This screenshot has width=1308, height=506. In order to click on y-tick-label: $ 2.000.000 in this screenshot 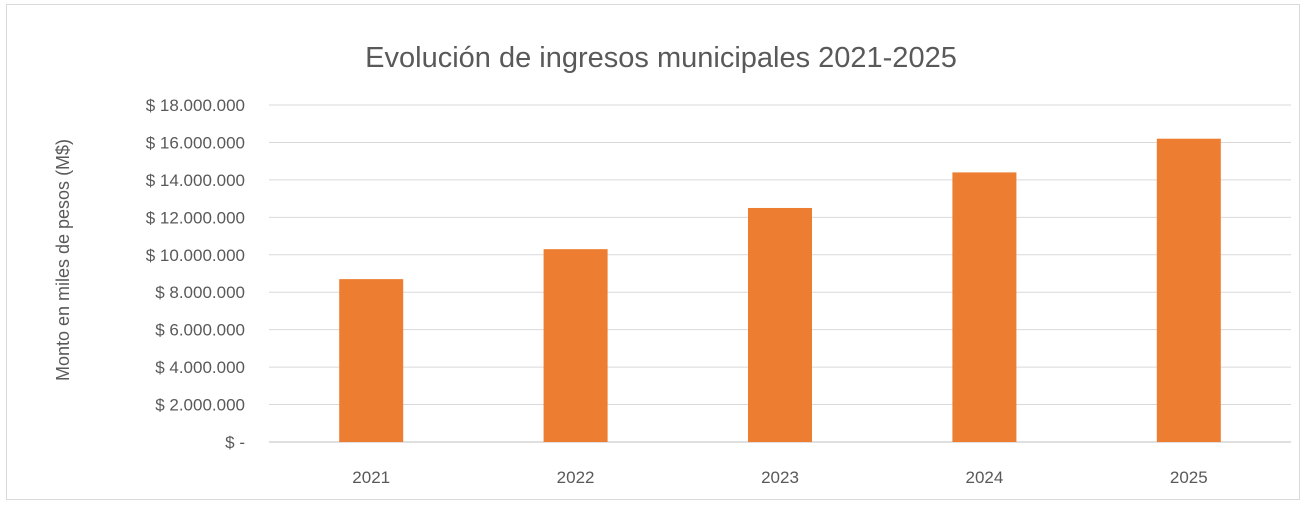, I will do `click(200, 405)`.